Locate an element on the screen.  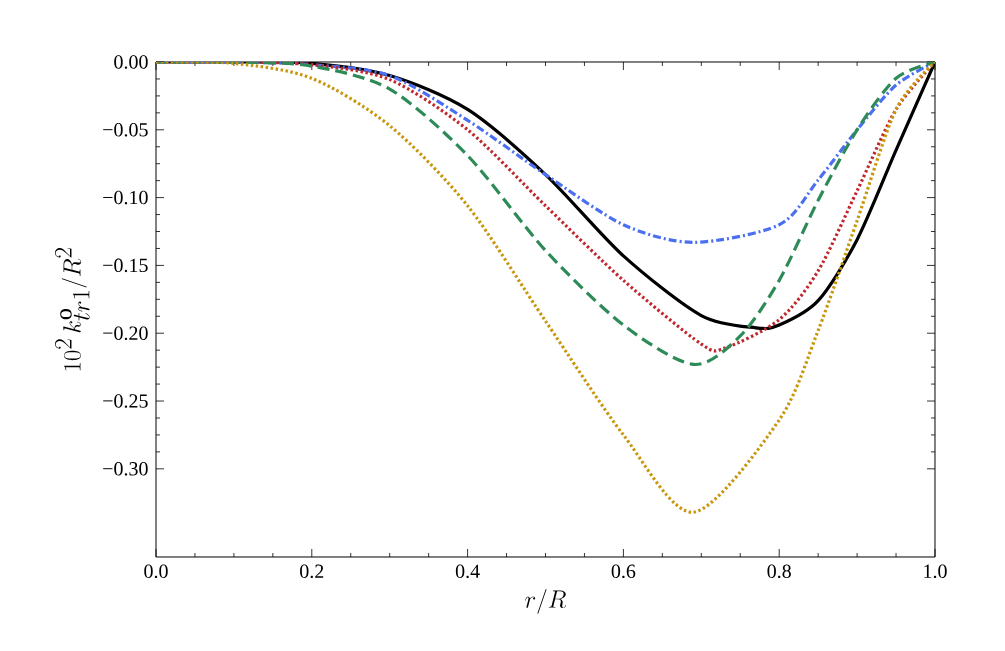
x-axis-title: $r/R$ is located at coordinates (546, 601).